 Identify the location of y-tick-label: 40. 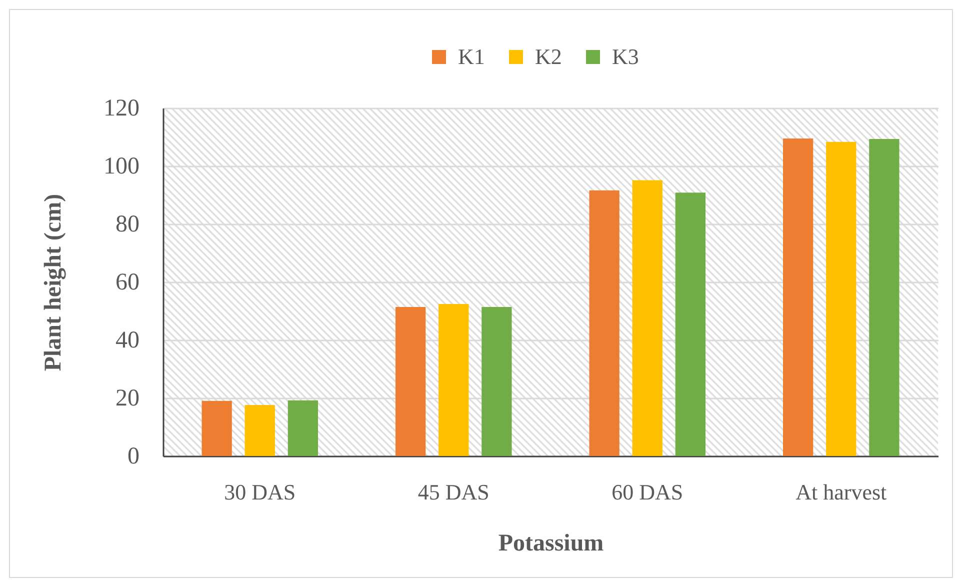
(128, 341).